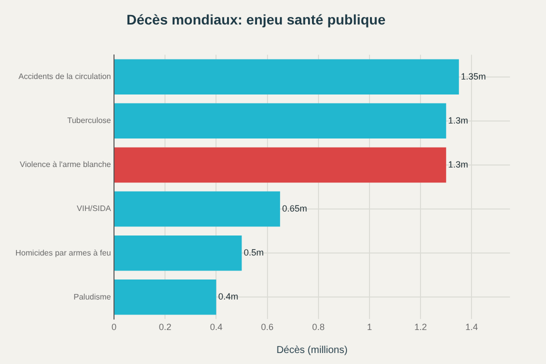 The height and width of the screenshot is (364, 546). I want to click on x-axis-title: Décès (millions), so click(312, 350).